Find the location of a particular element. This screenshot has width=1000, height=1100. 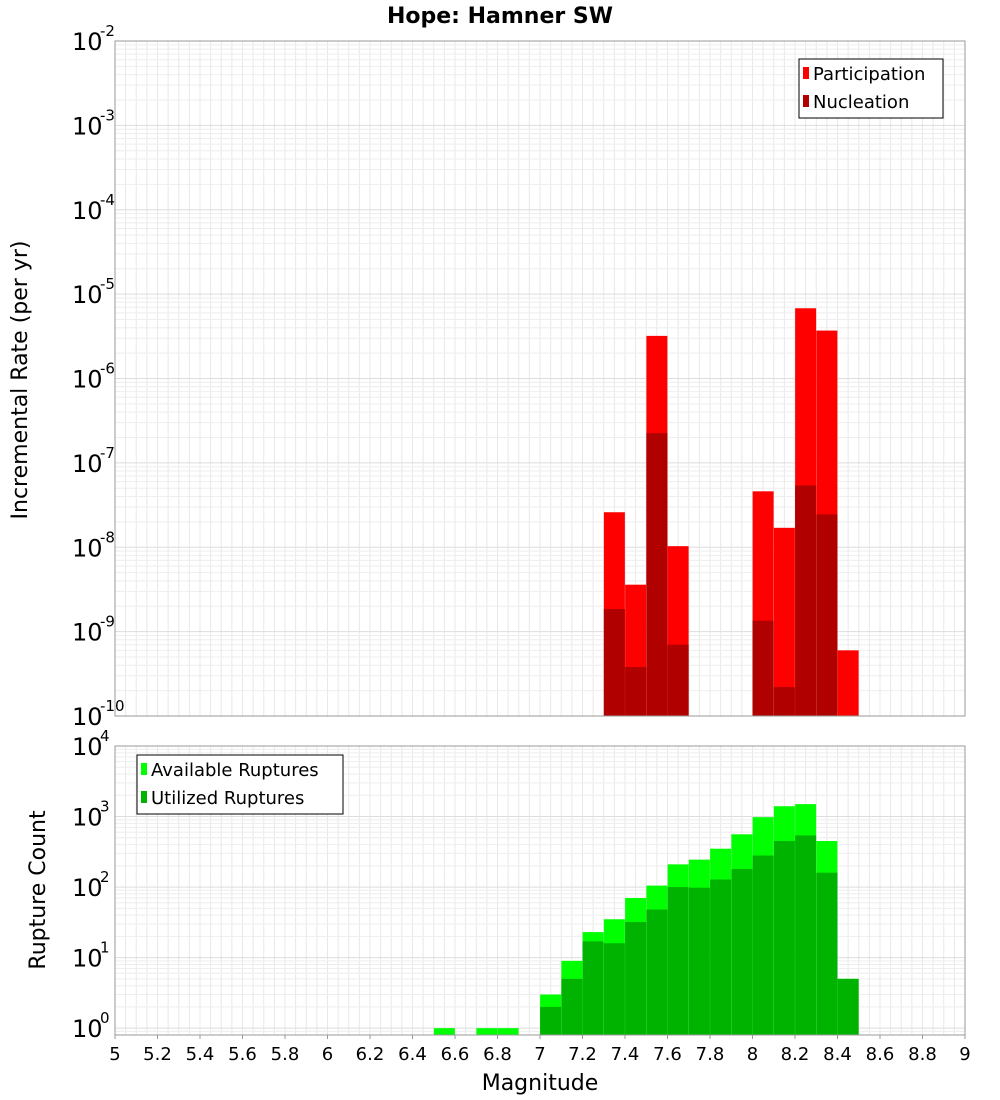

x-tick-label: 8 is located at coordinates (752, 1054).